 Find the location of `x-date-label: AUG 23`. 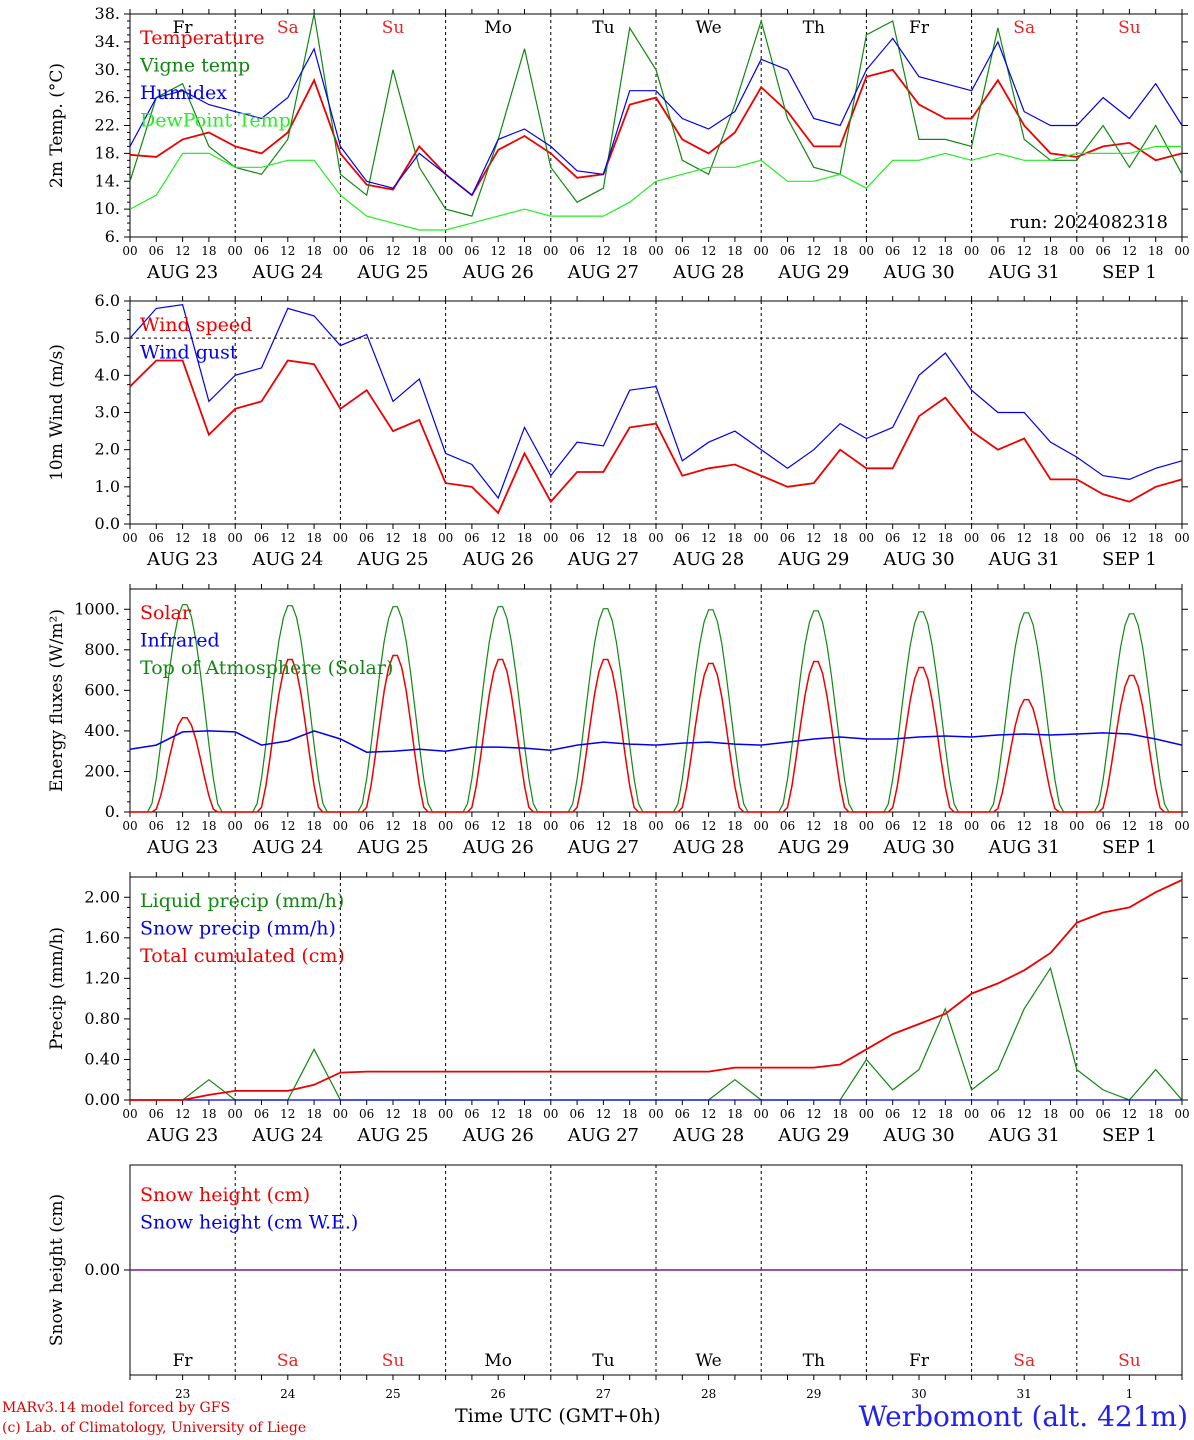

x-date-label: AUG 23 is located at coordinates (182, 1135).